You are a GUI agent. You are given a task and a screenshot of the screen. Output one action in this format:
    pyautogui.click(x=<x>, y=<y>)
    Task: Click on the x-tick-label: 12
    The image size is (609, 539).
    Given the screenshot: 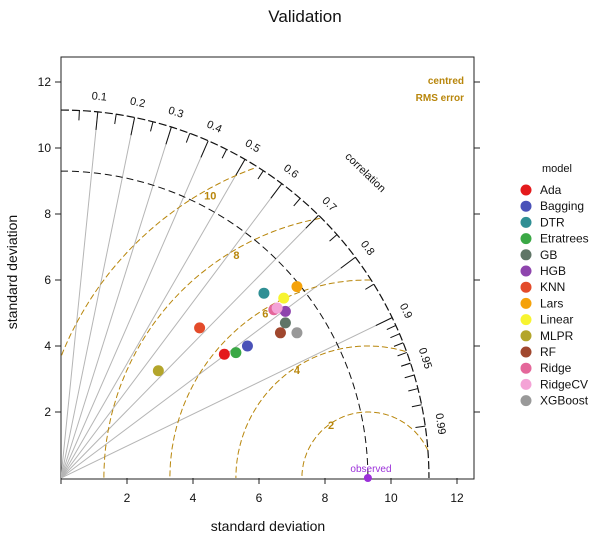 What is the action you would take?
    pyautogui.click(x=457, y=498)
    